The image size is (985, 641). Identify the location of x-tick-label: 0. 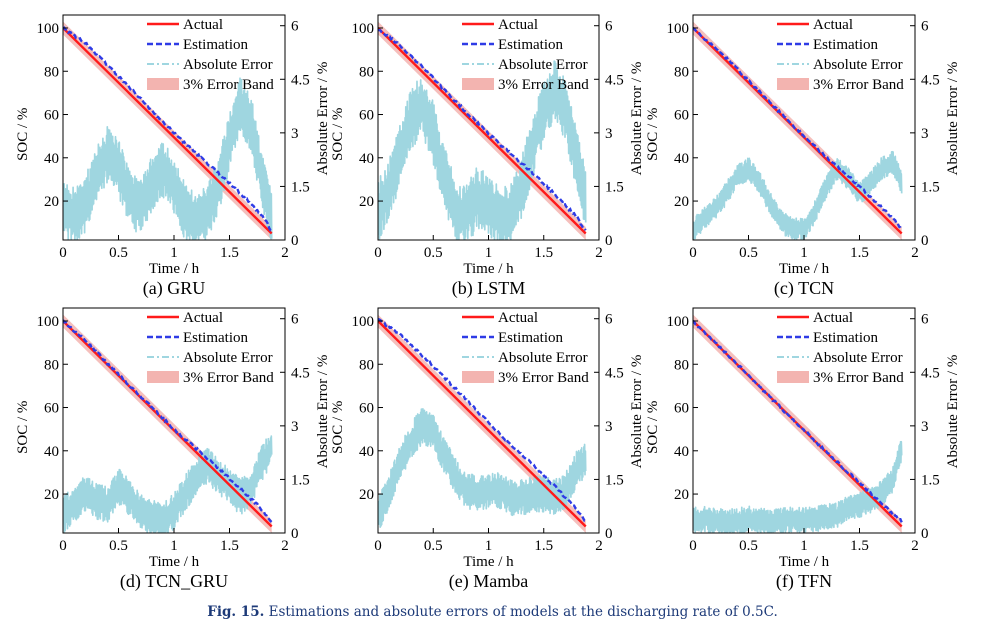
(63, 253).